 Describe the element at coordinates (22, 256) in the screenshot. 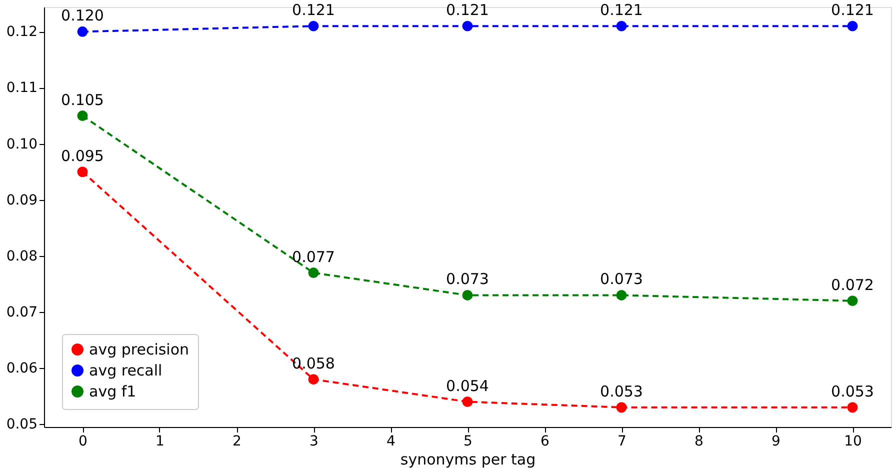

I see `y-tick-label: 0.08` at that location.